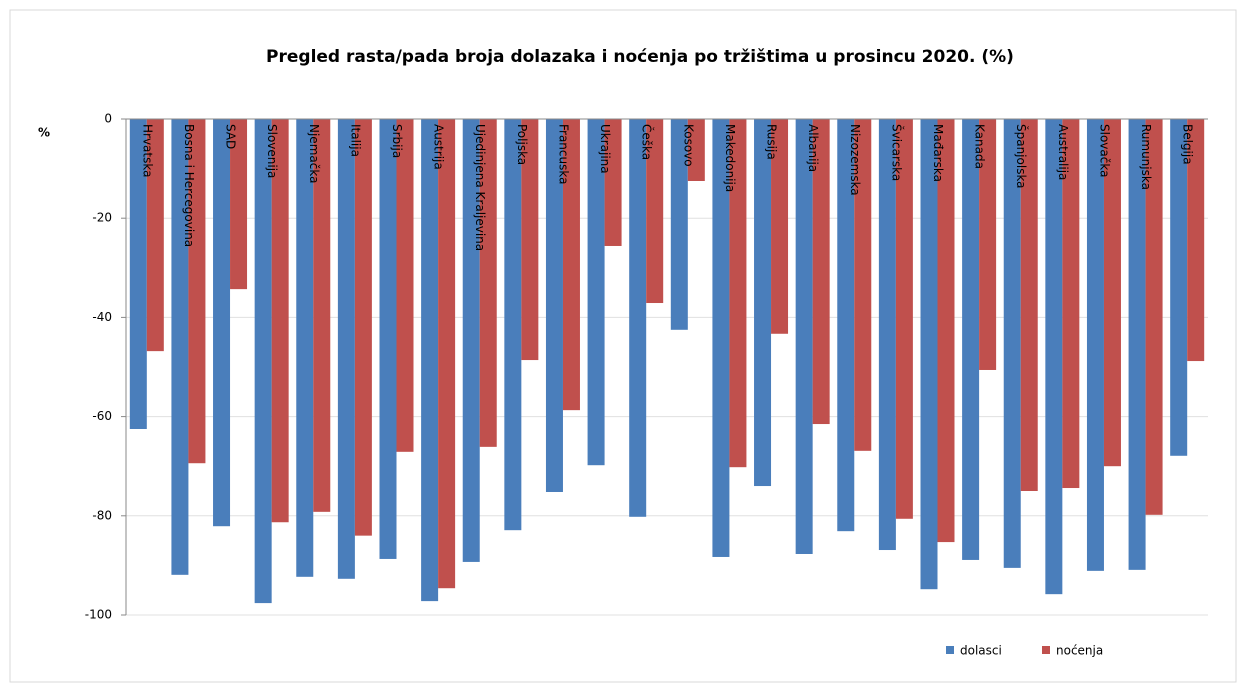 This screenshot has height=692, width=1246. What do you see at coordinates (1146, 157) in the screenshot?
I see `category-label: Rumunjska` at bounding box center [1146, 157].